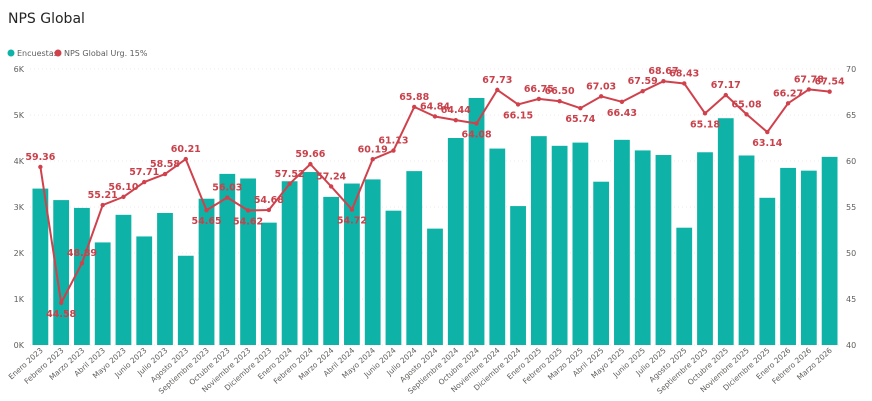 The height and width of the screenshot is (401, 872). Describe the element at coordinates (414, 97) in the screenshot. I see `line-data-label: 65.88` at that location.